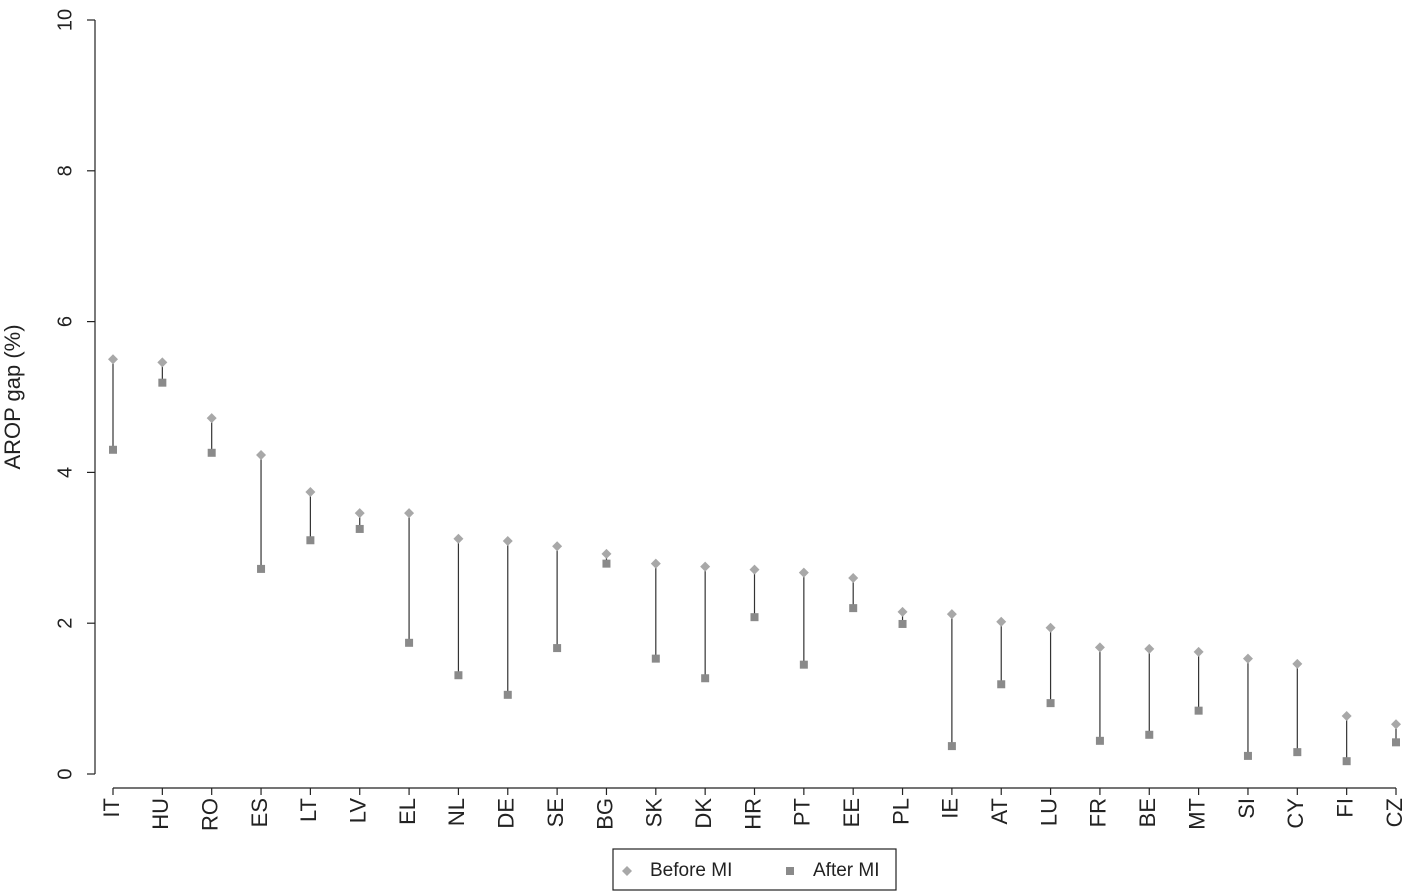 This screenshot has height=892, width=1421. I want to click on x-tick-label: DE, so click(506, 813).